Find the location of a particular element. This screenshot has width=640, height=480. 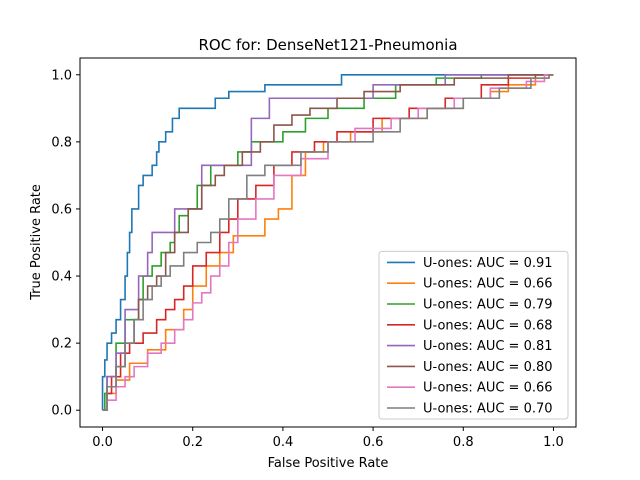

legend-box is located at coordinates (473, 335).